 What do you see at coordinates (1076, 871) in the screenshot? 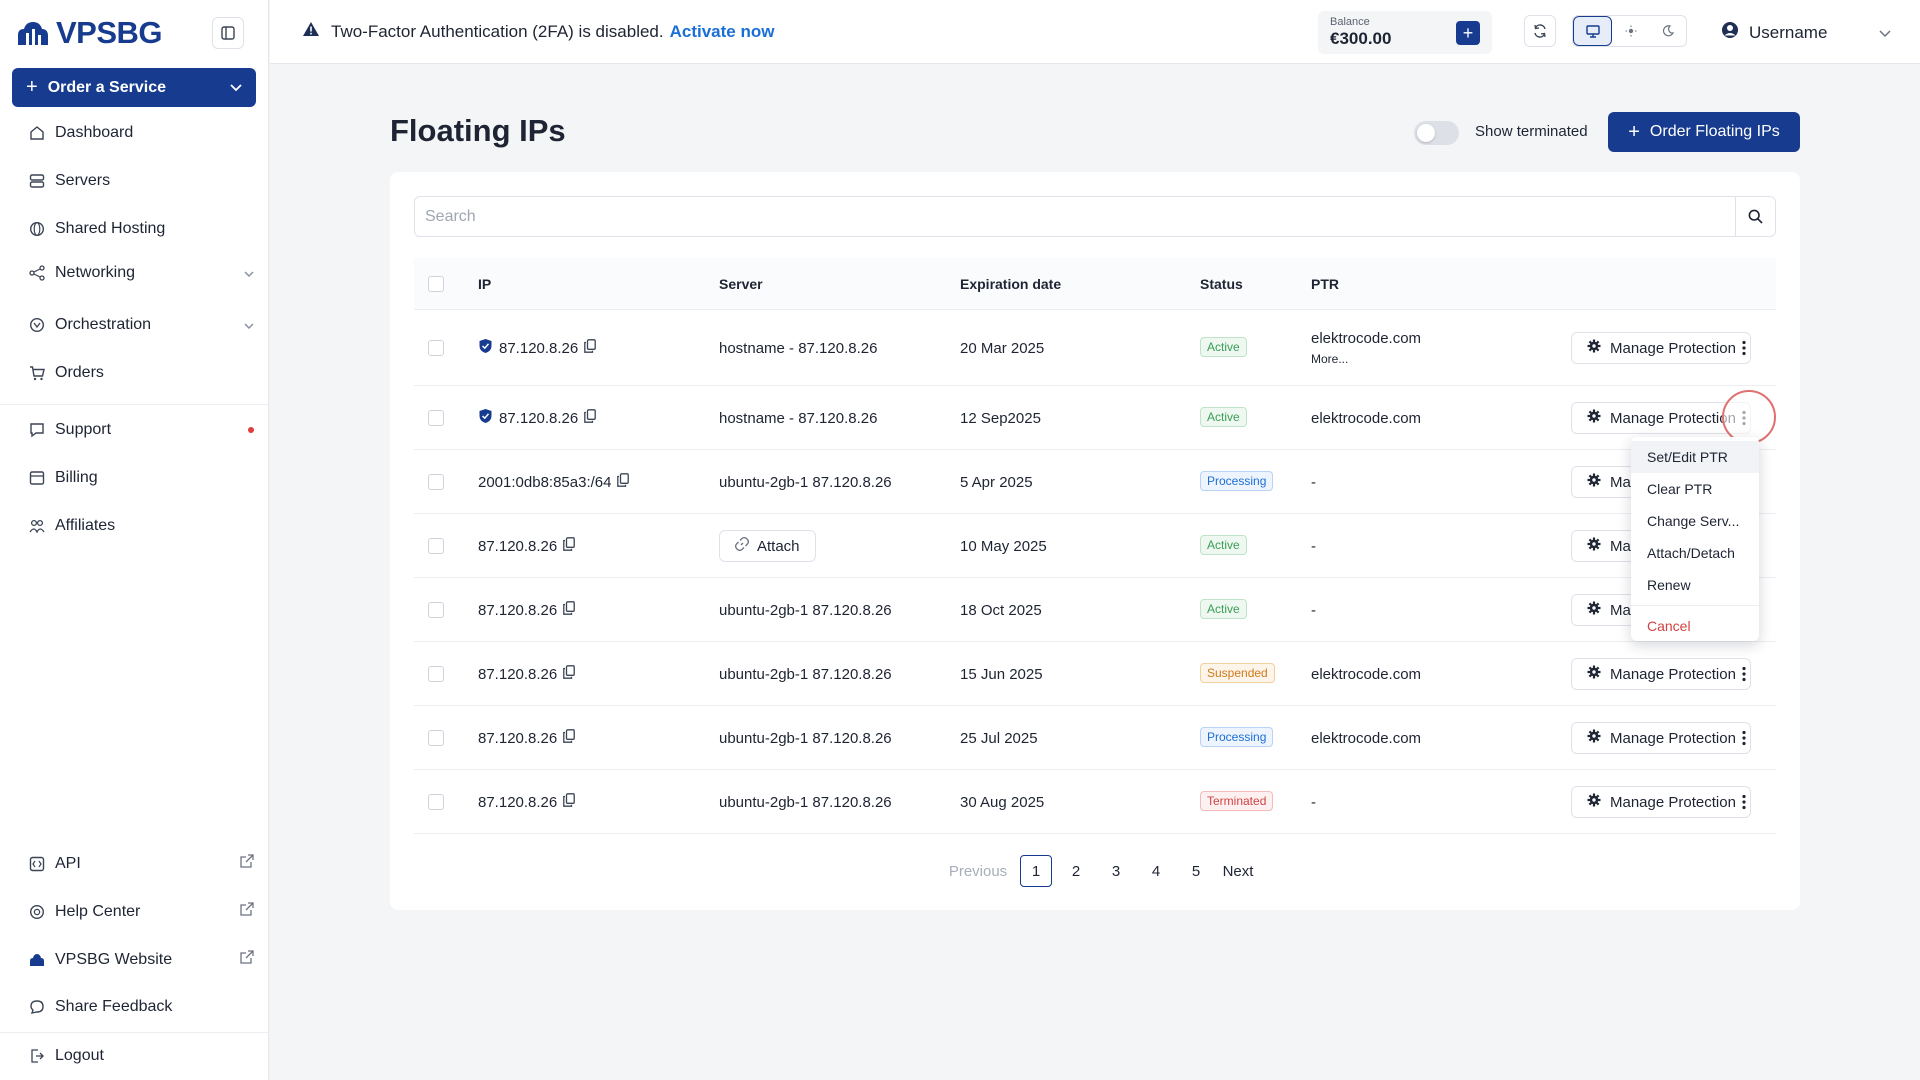
I see `pagination-page-2: 2` at bounding box center [1076, 871].